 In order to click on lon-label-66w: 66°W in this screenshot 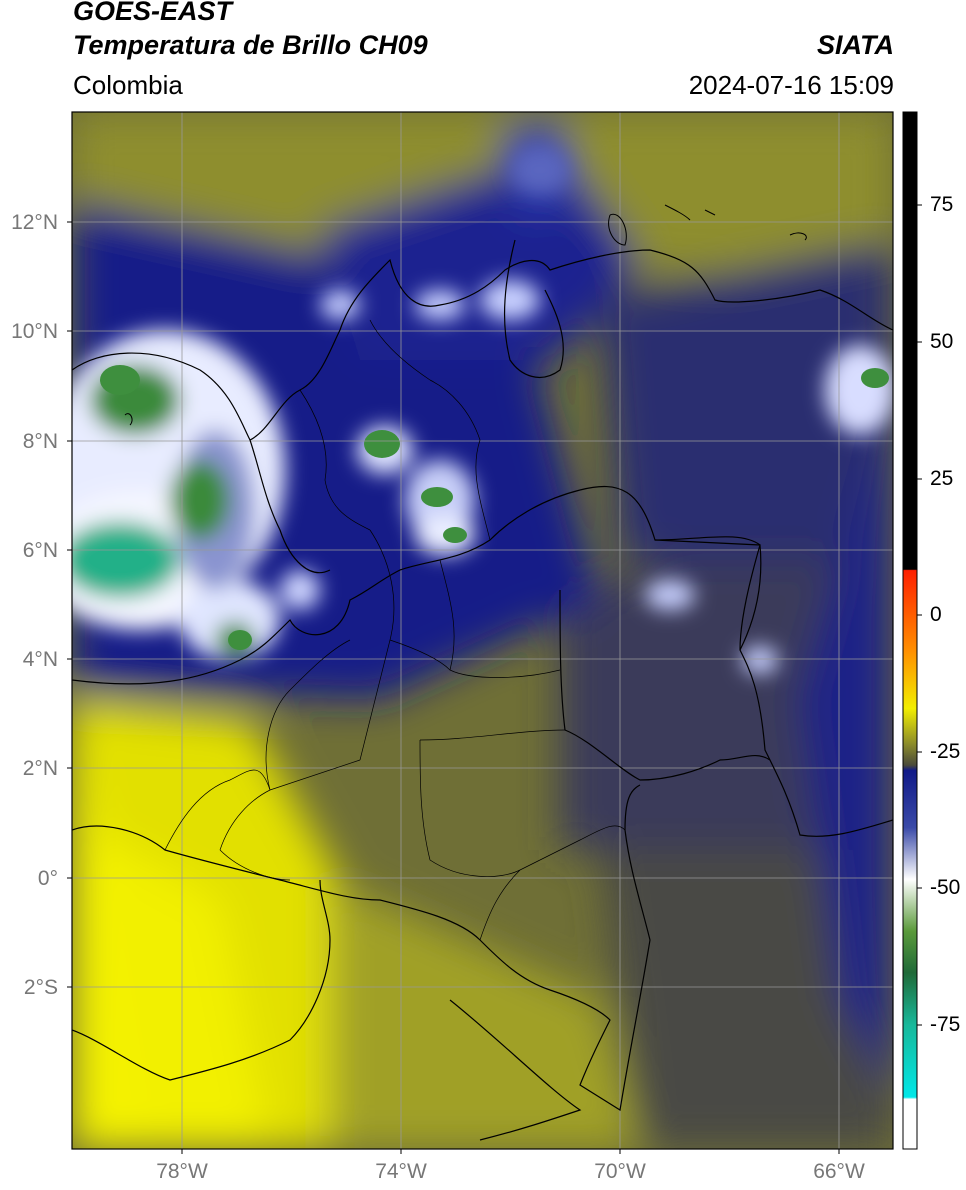, I will do `click(839, 1171)`.